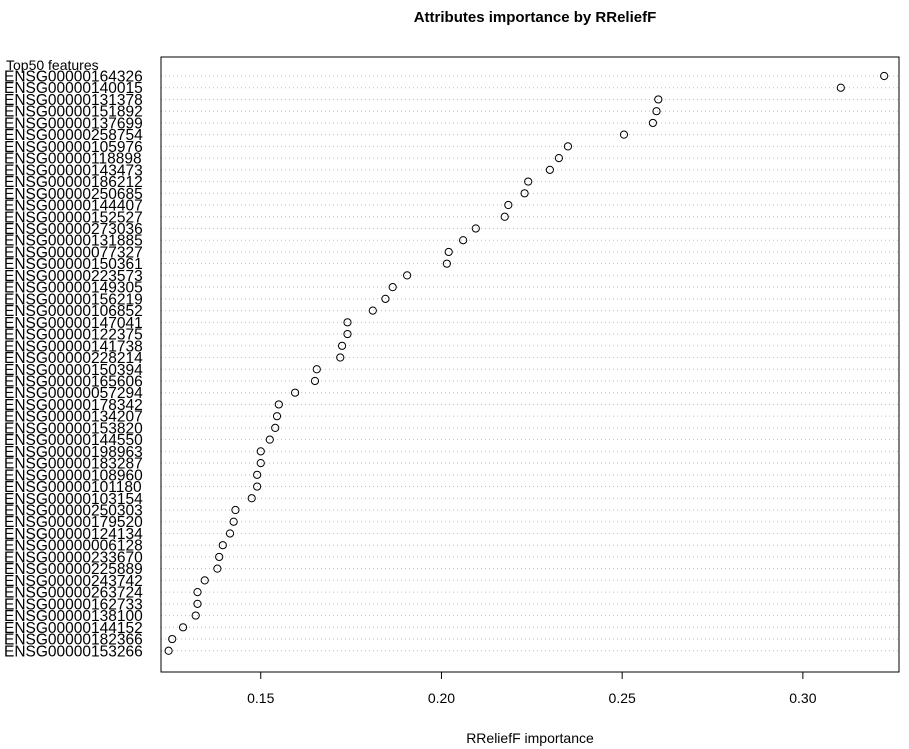 The width and height of the screenshot is (909, 749). What do you see at coordinates (73, 335) in the screenshot?
I see `feature-label: ENSG00000122375` at bounding box center [73, 335].